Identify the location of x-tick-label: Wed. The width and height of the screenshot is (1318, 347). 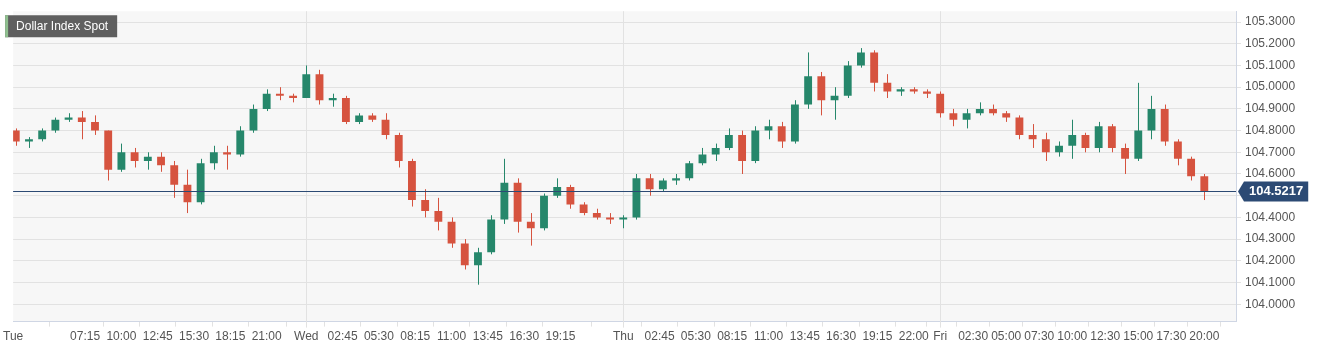
(306, 336).